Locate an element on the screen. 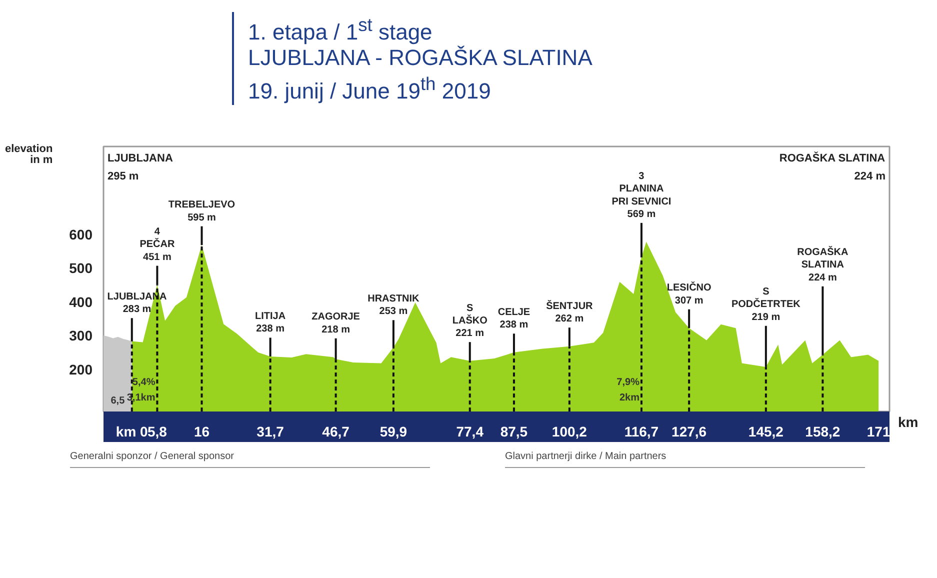 This screenshot has width=937, height=578. ref-line-label: ROGAŠKA SLATINA 224 m is located at coordinates (822, 265).